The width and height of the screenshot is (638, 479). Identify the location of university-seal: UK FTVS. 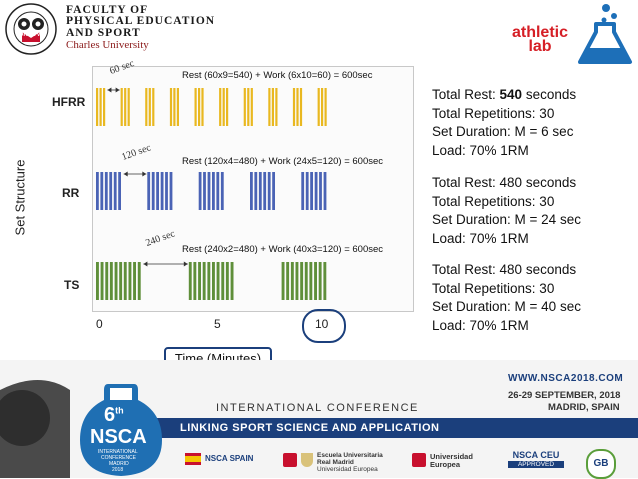
(31, 29).